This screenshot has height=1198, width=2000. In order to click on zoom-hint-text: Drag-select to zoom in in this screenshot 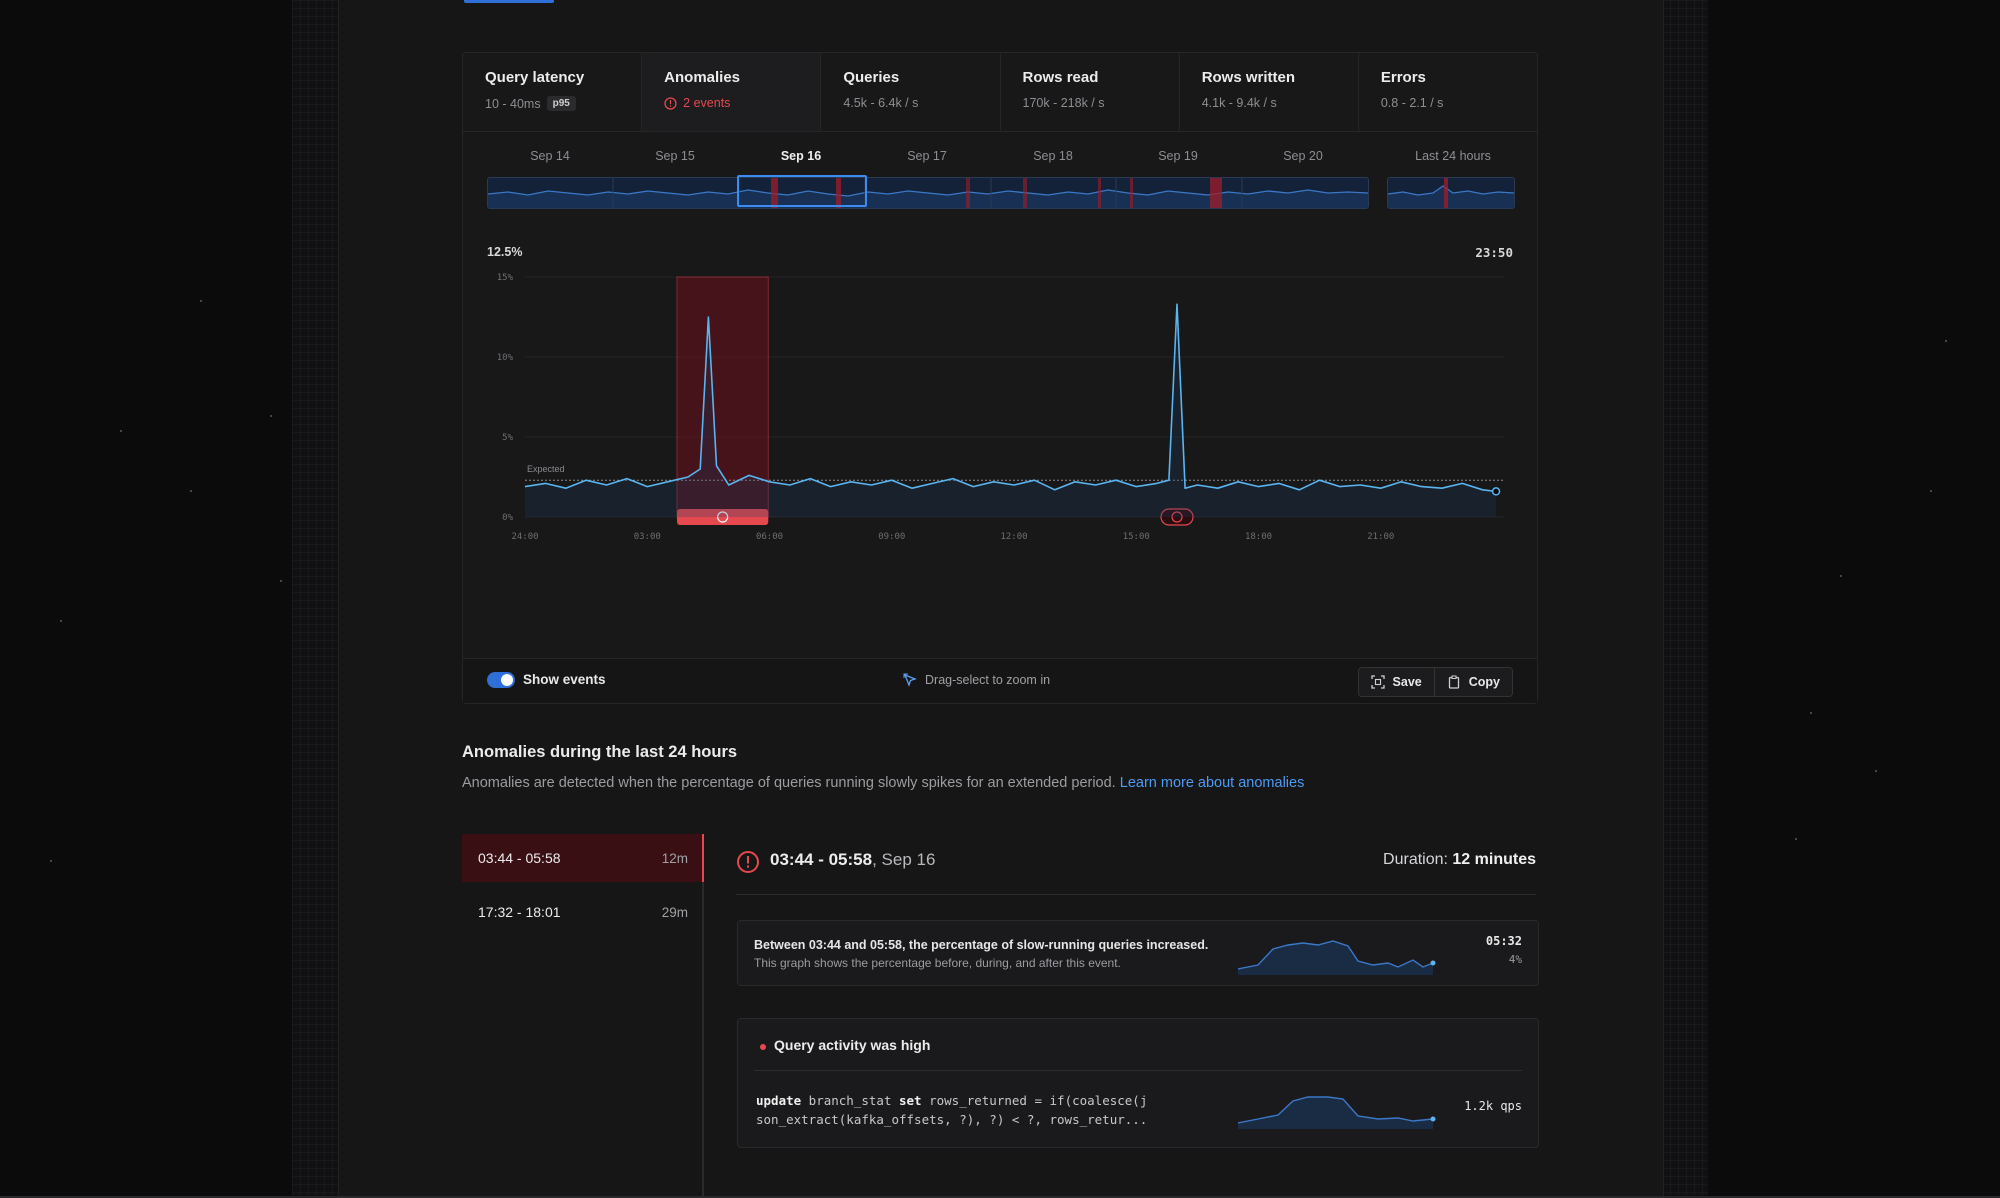, I will do `click(988, 680)`.